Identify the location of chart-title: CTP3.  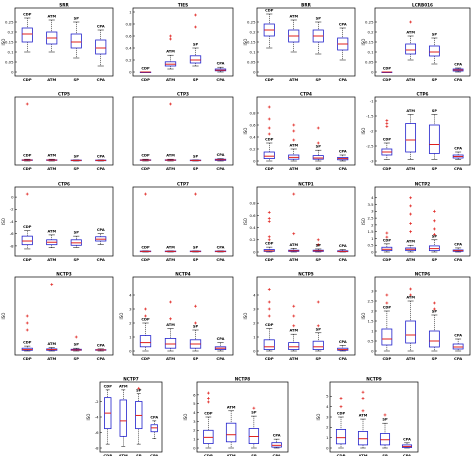
(183, 94).